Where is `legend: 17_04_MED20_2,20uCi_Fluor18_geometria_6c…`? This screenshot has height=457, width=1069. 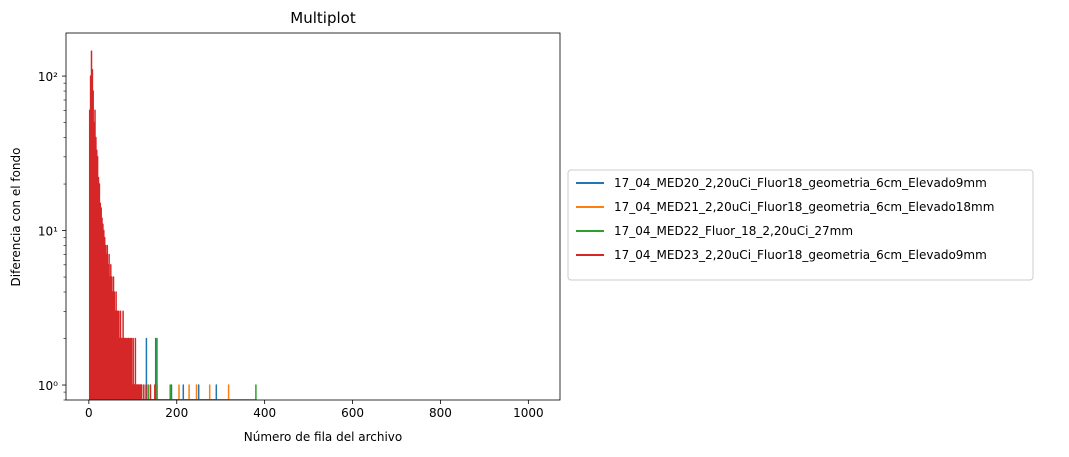 legend: 17_04_MED20_2,20uCi_Fluor18_geometria_6c… is located at coordinates (800, 225).